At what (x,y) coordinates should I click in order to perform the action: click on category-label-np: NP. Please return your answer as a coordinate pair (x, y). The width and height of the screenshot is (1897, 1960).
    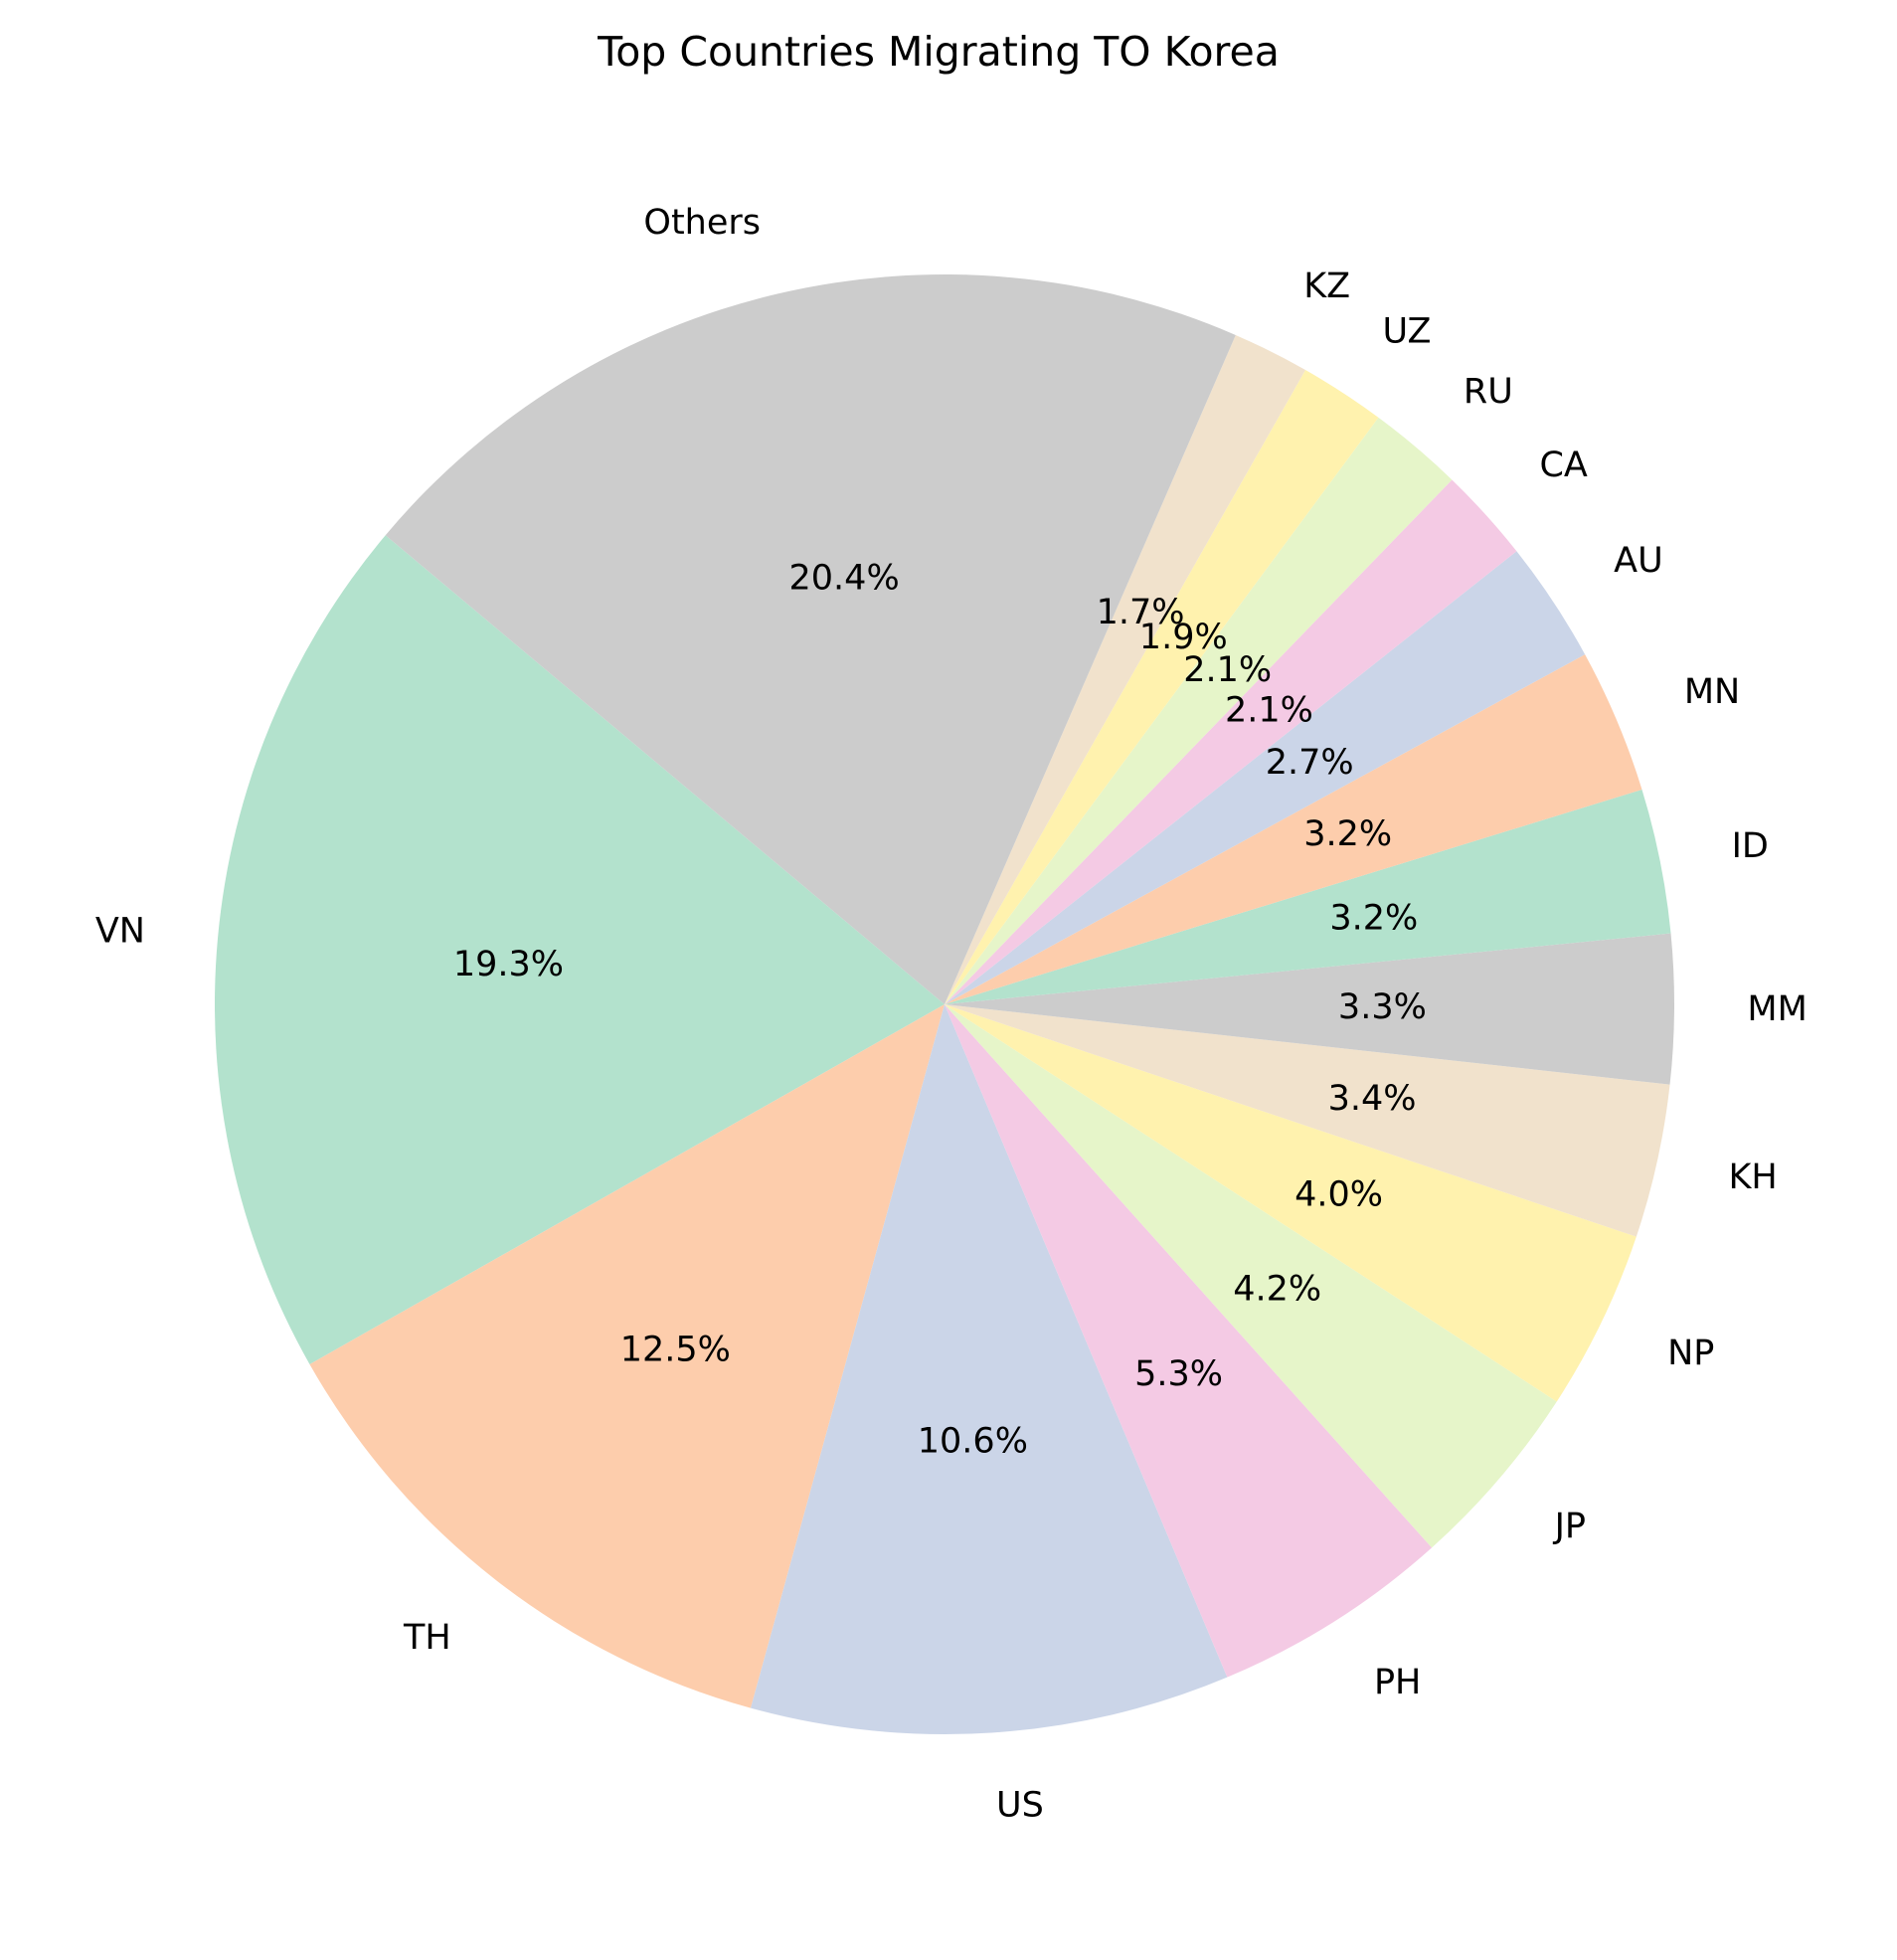
    Looking at the image, I should click on (1690, 1353).